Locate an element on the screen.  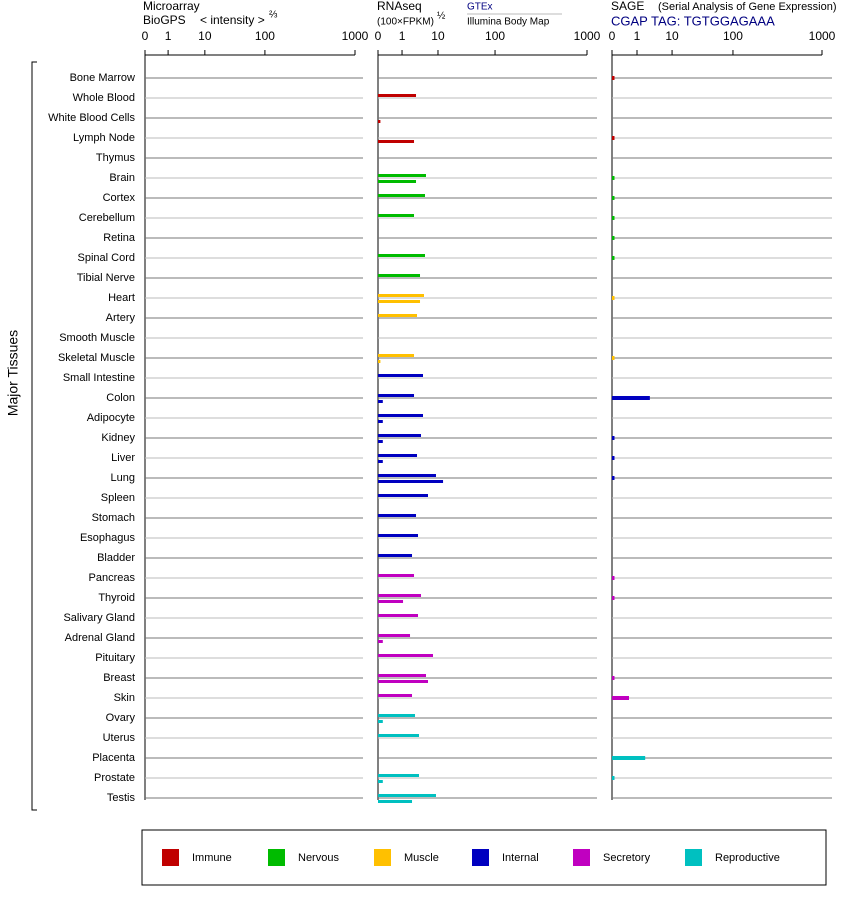
axis-label: (100×FPKM) is located at coordinates (405, 22).